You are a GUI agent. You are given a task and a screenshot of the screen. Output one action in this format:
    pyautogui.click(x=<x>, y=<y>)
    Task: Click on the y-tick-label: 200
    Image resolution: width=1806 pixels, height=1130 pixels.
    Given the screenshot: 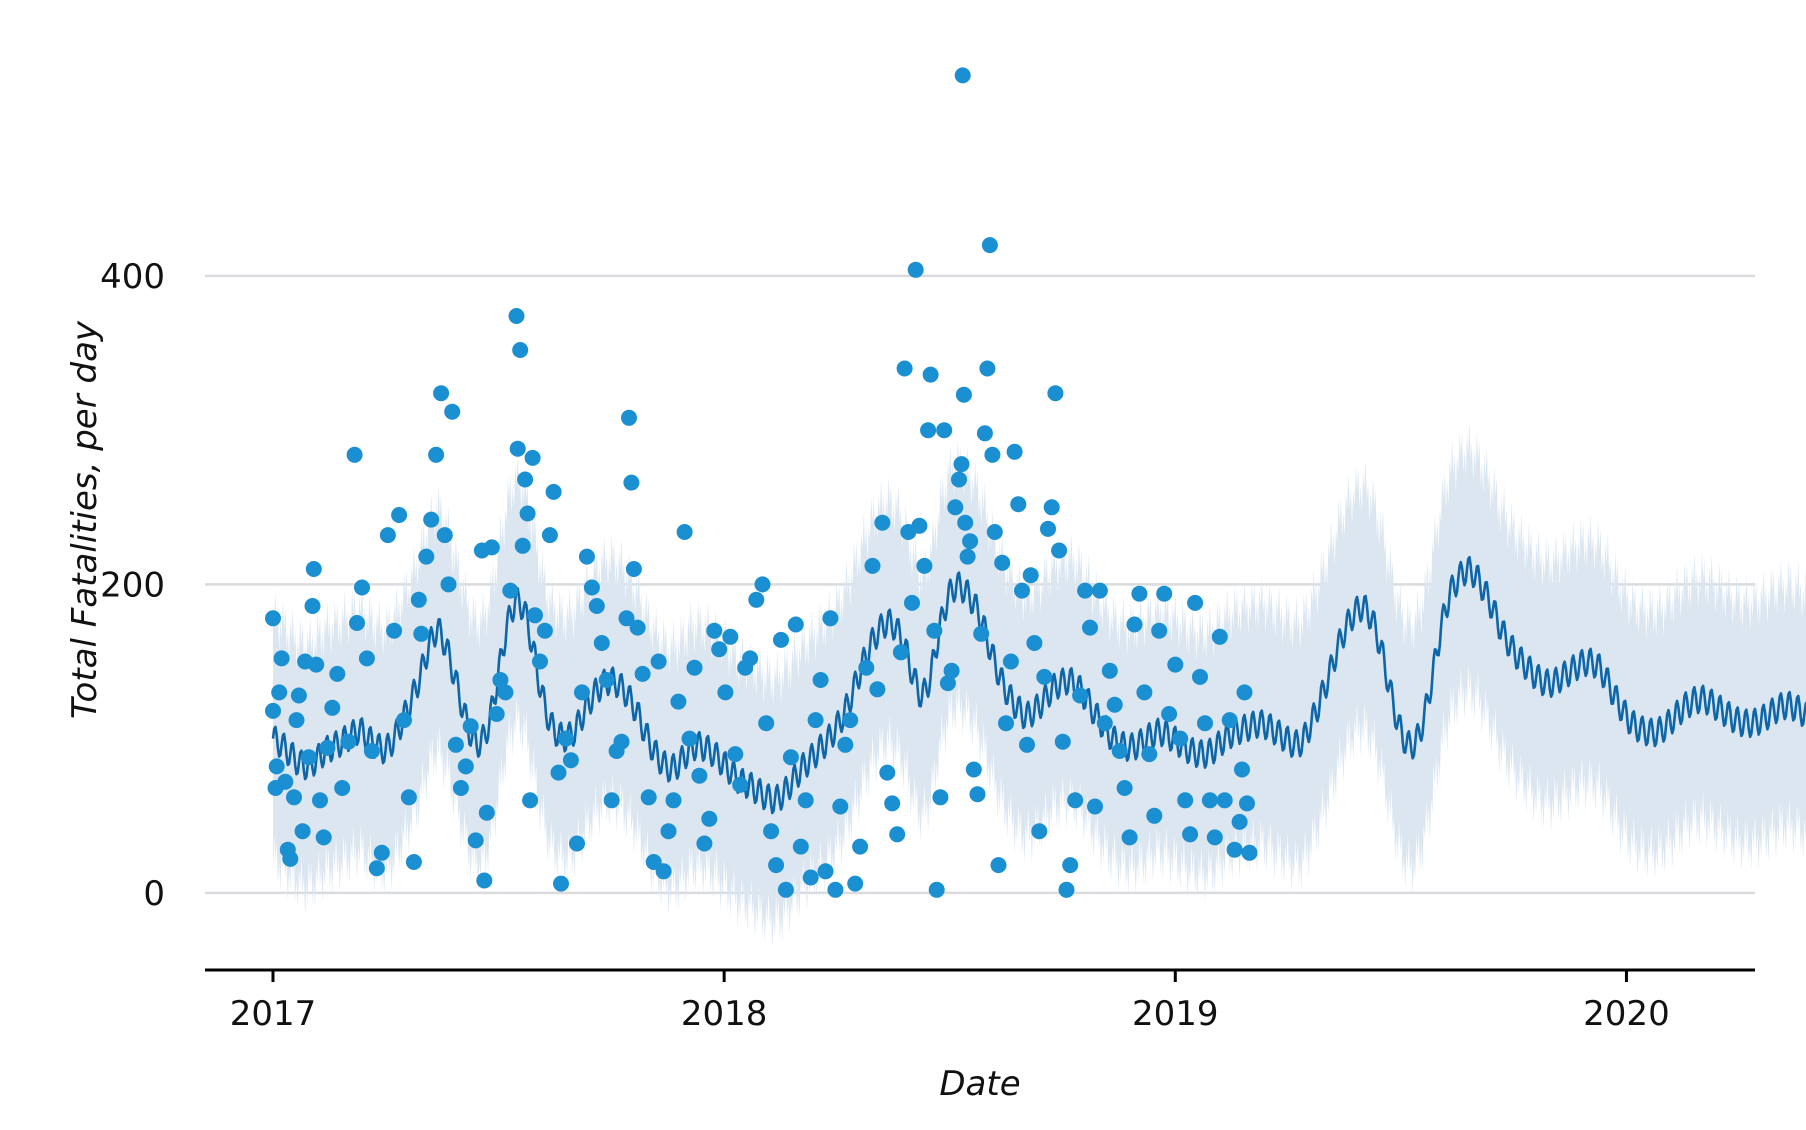 What is the action you would take?
    pyautogui.click(x=132, y=585)
    